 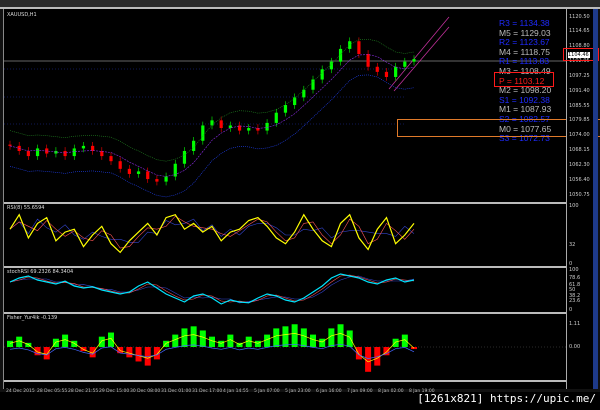 I want to click on indicator-tick: 61.8, so click(x=575, y=284).